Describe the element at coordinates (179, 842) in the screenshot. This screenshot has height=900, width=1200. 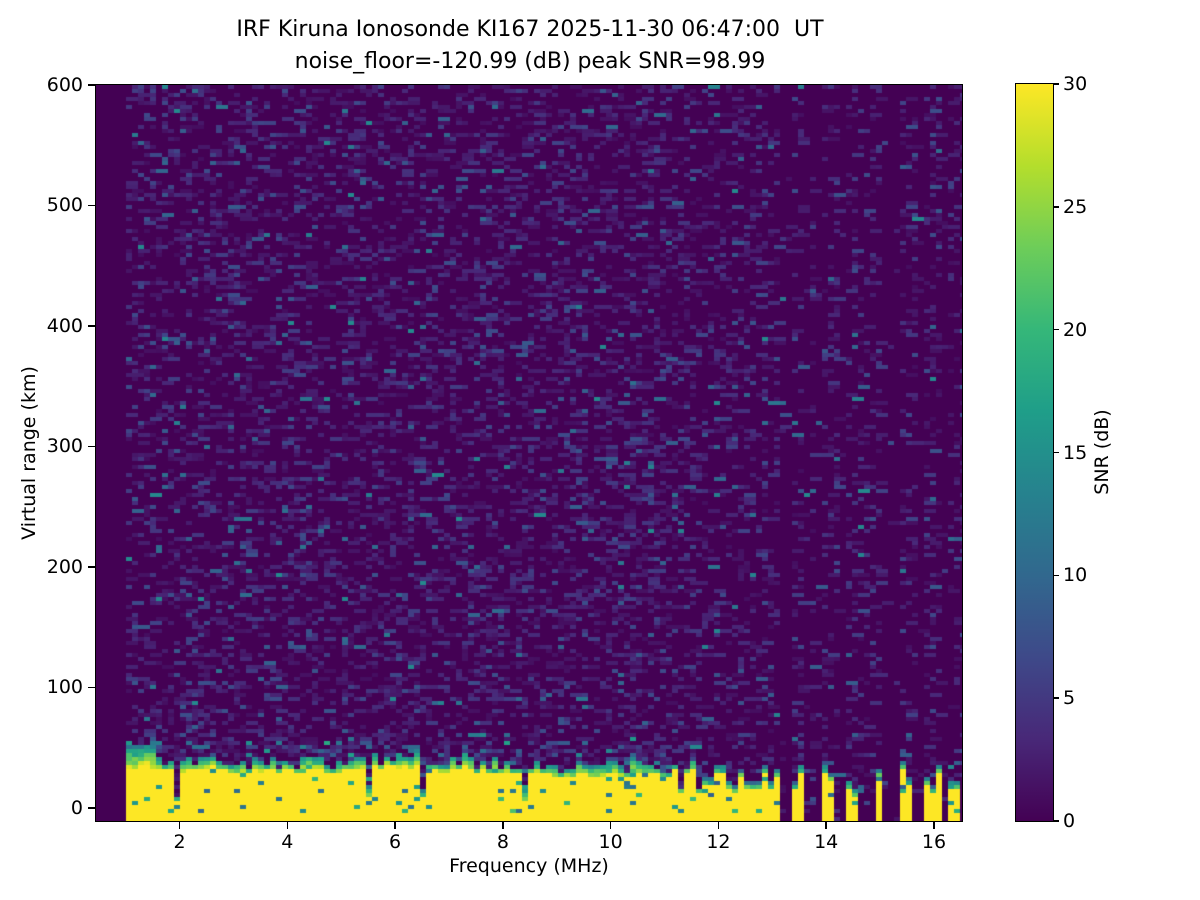
I see `x-tick-label: 2` at that location.